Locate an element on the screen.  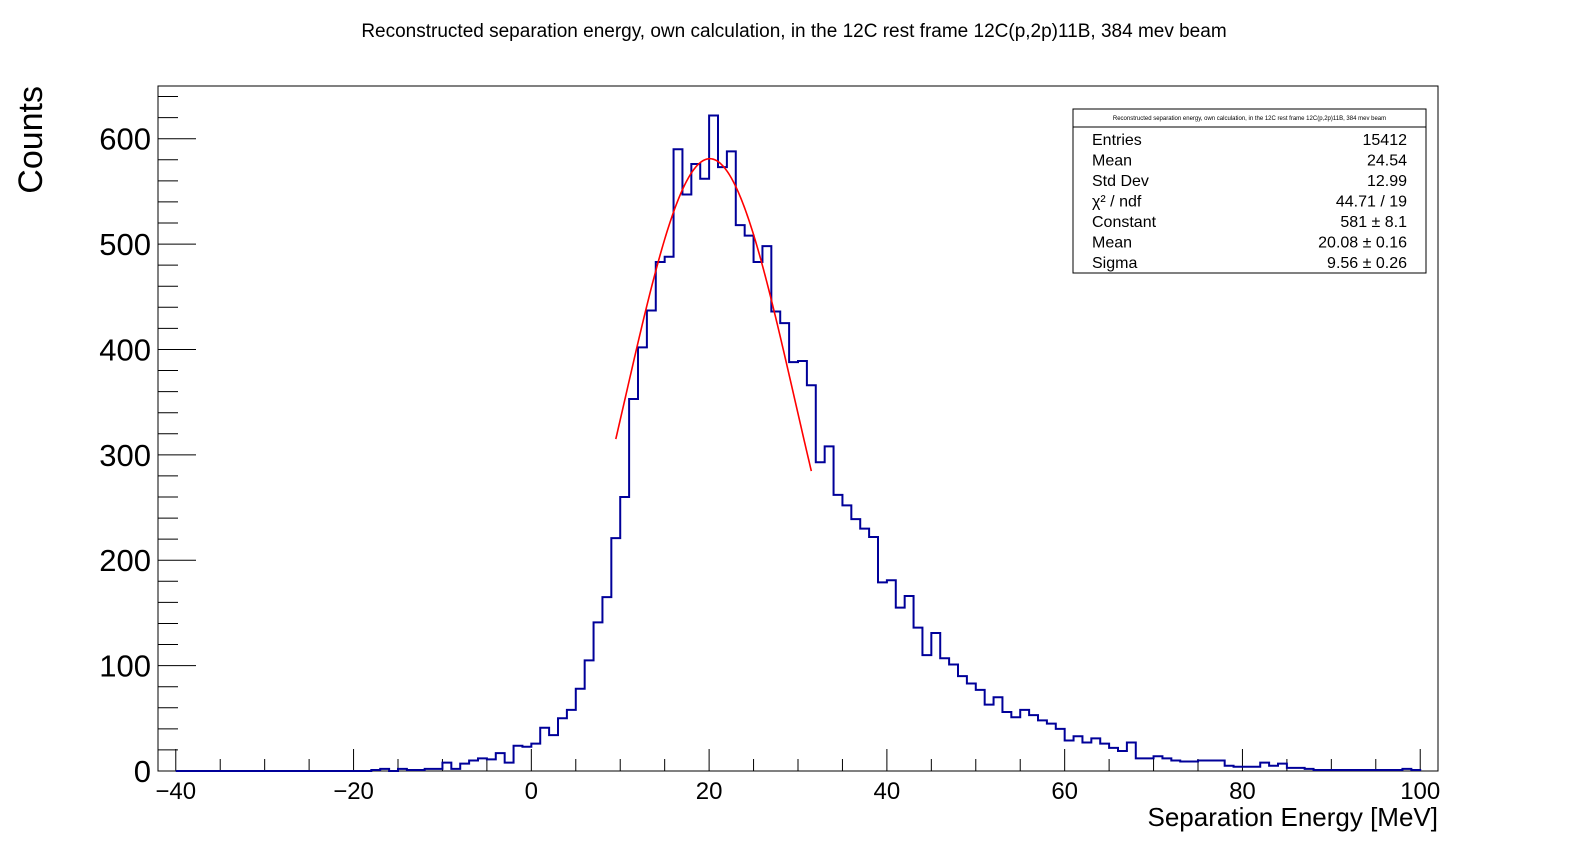
stats-row-value: 9.56 ± 0.26 is located at coordinates (1367, 263).